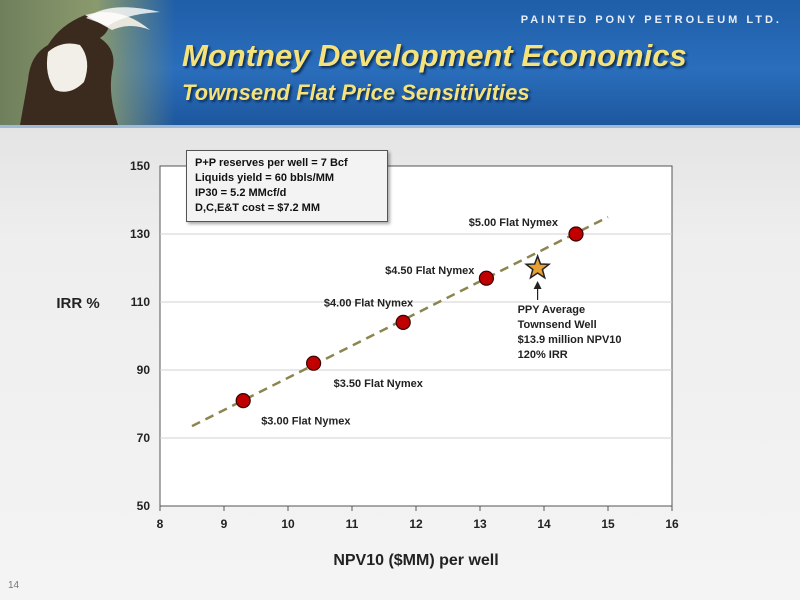 The height and width of the screenshot is (600, 800). Describe the element at coordinates (480, 524) in the screenshot. I see `x-tick-label: 13` at that location.